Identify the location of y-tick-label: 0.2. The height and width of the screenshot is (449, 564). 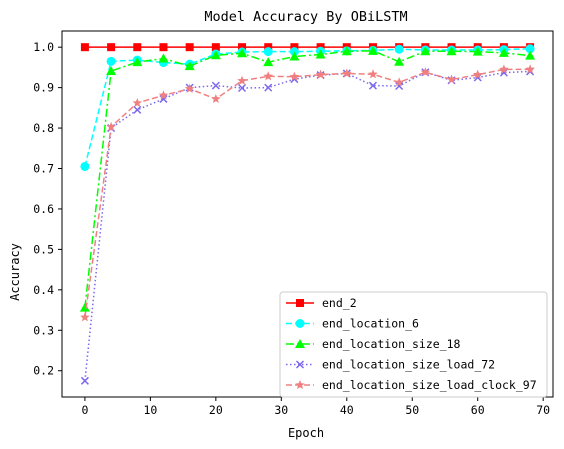
(43, 371).